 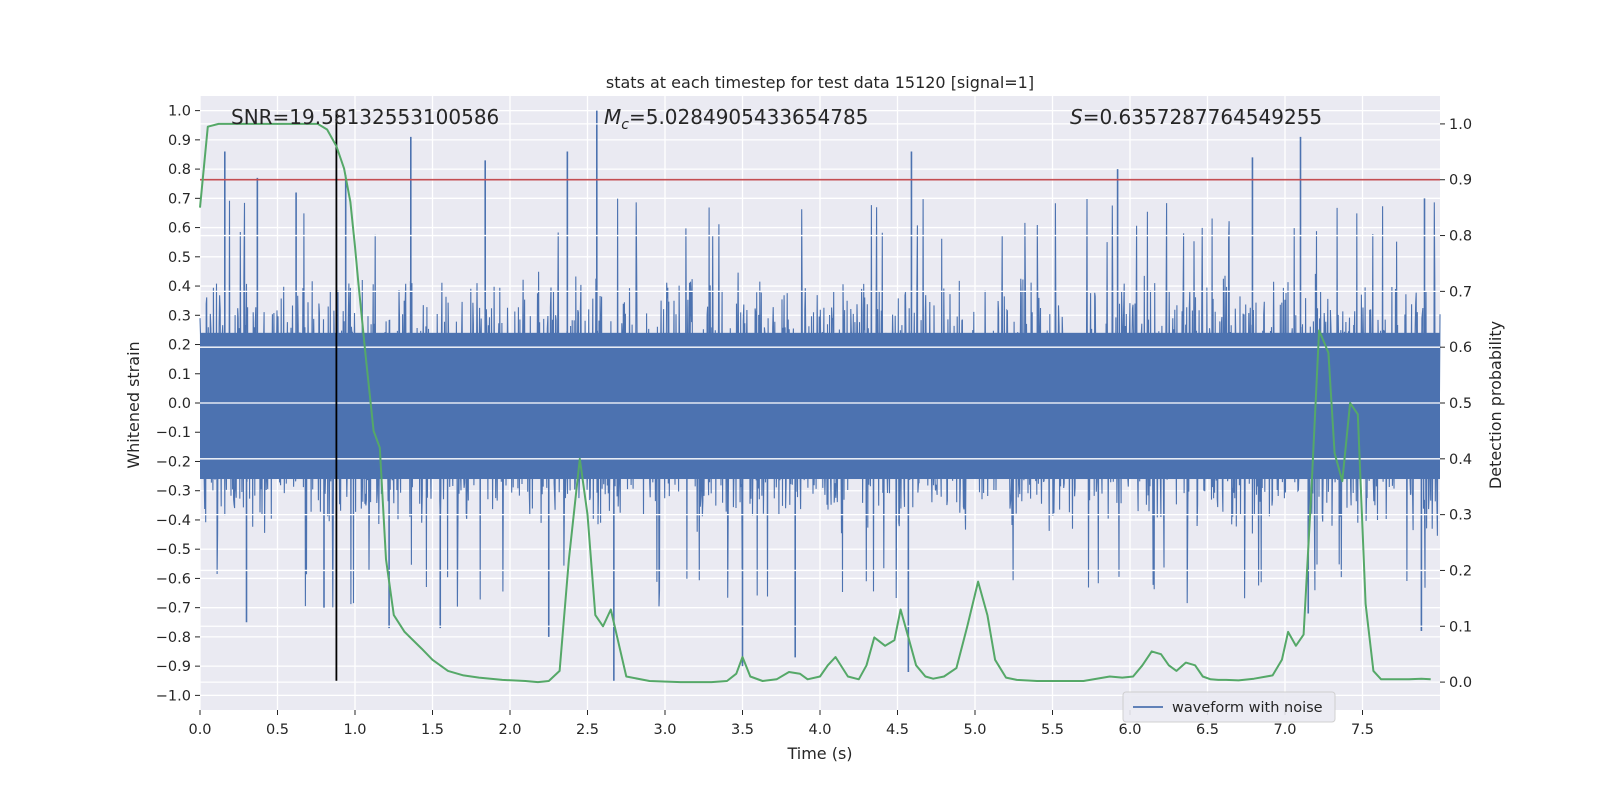 I want to click on s-symbol: S, so click(x=1076, y=117).